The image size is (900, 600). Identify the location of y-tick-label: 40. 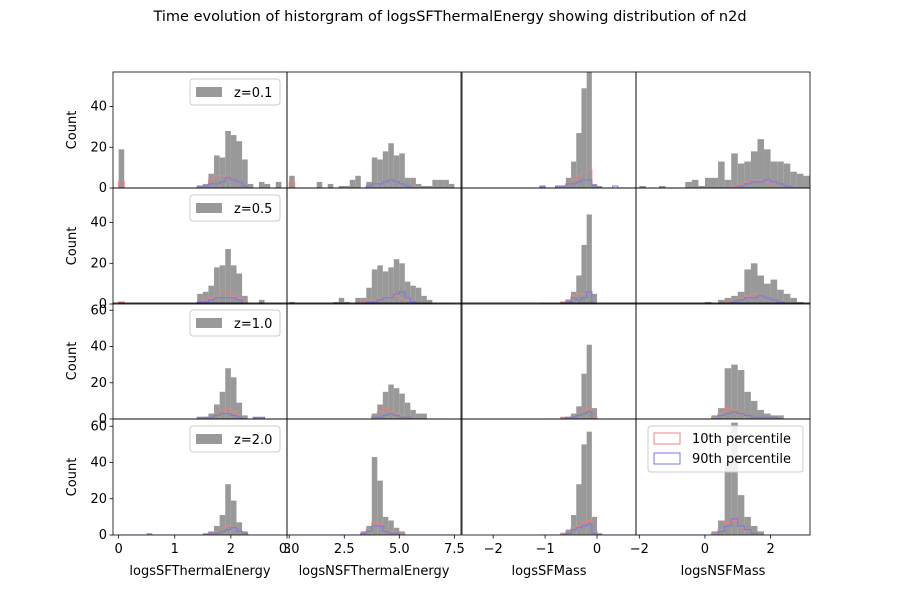
(98, 463).